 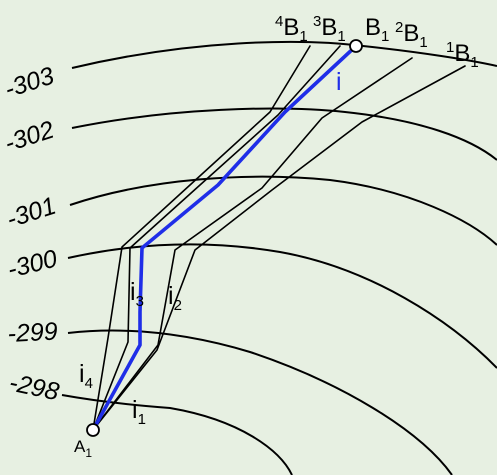 What do you see at coordinates (137, 294) in the screenshot?
I see `route-label-i3: i3` at bounding box center [137, 294].